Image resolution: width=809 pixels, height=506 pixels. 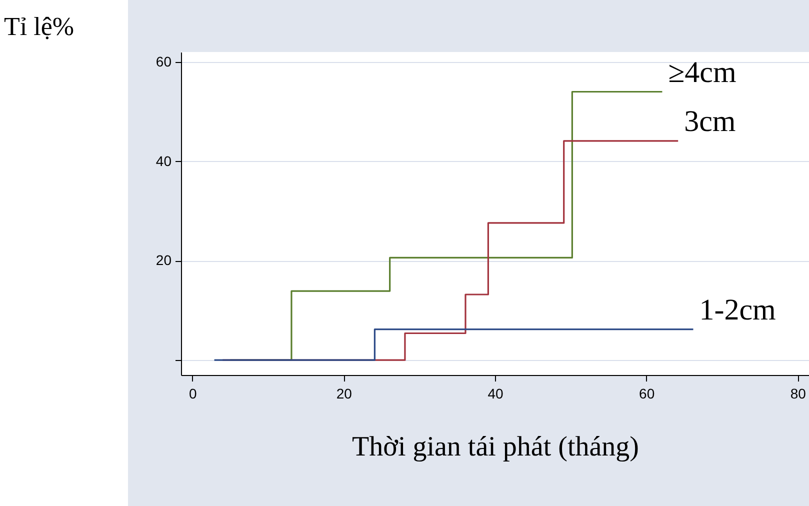 What do you see at coordinates (164, 260) in the screenshot?
I see `y-tick-label: 20` at bounding box center [164, 260].